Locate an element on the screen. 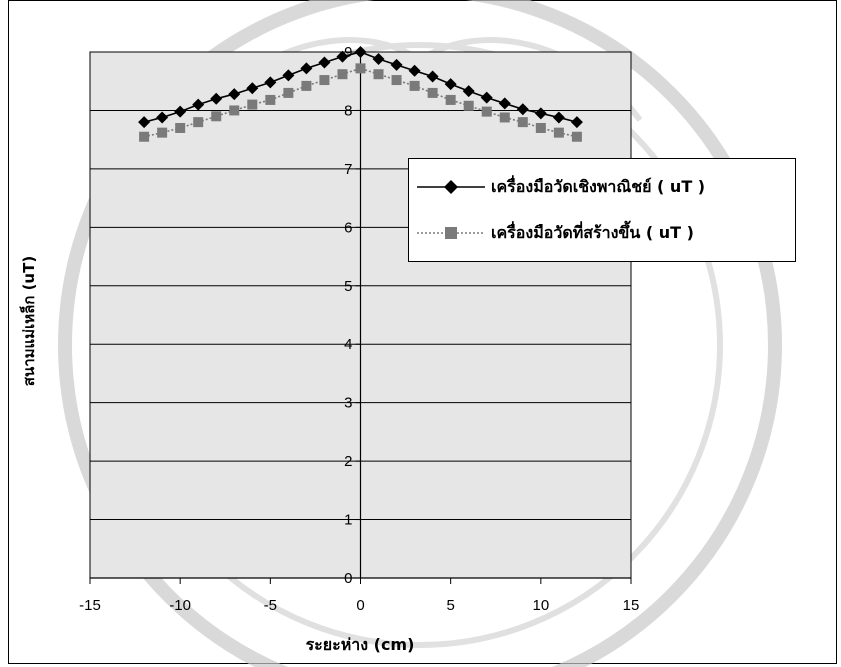 Image resolution: width=841 pixels, height=667 pixels. x-tick-label: 15 is located at coordinates (631, 605).